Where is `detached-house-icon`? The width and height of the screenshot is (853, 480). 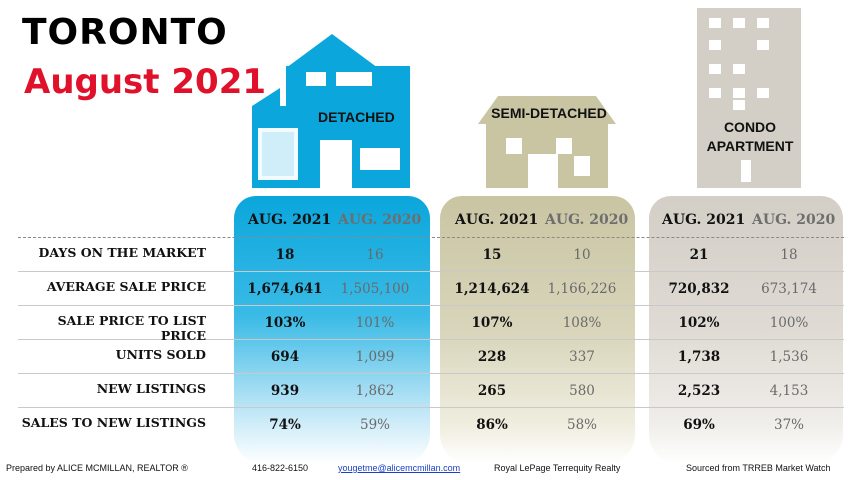
detached-house-icon is located at coordinates (331, 111).